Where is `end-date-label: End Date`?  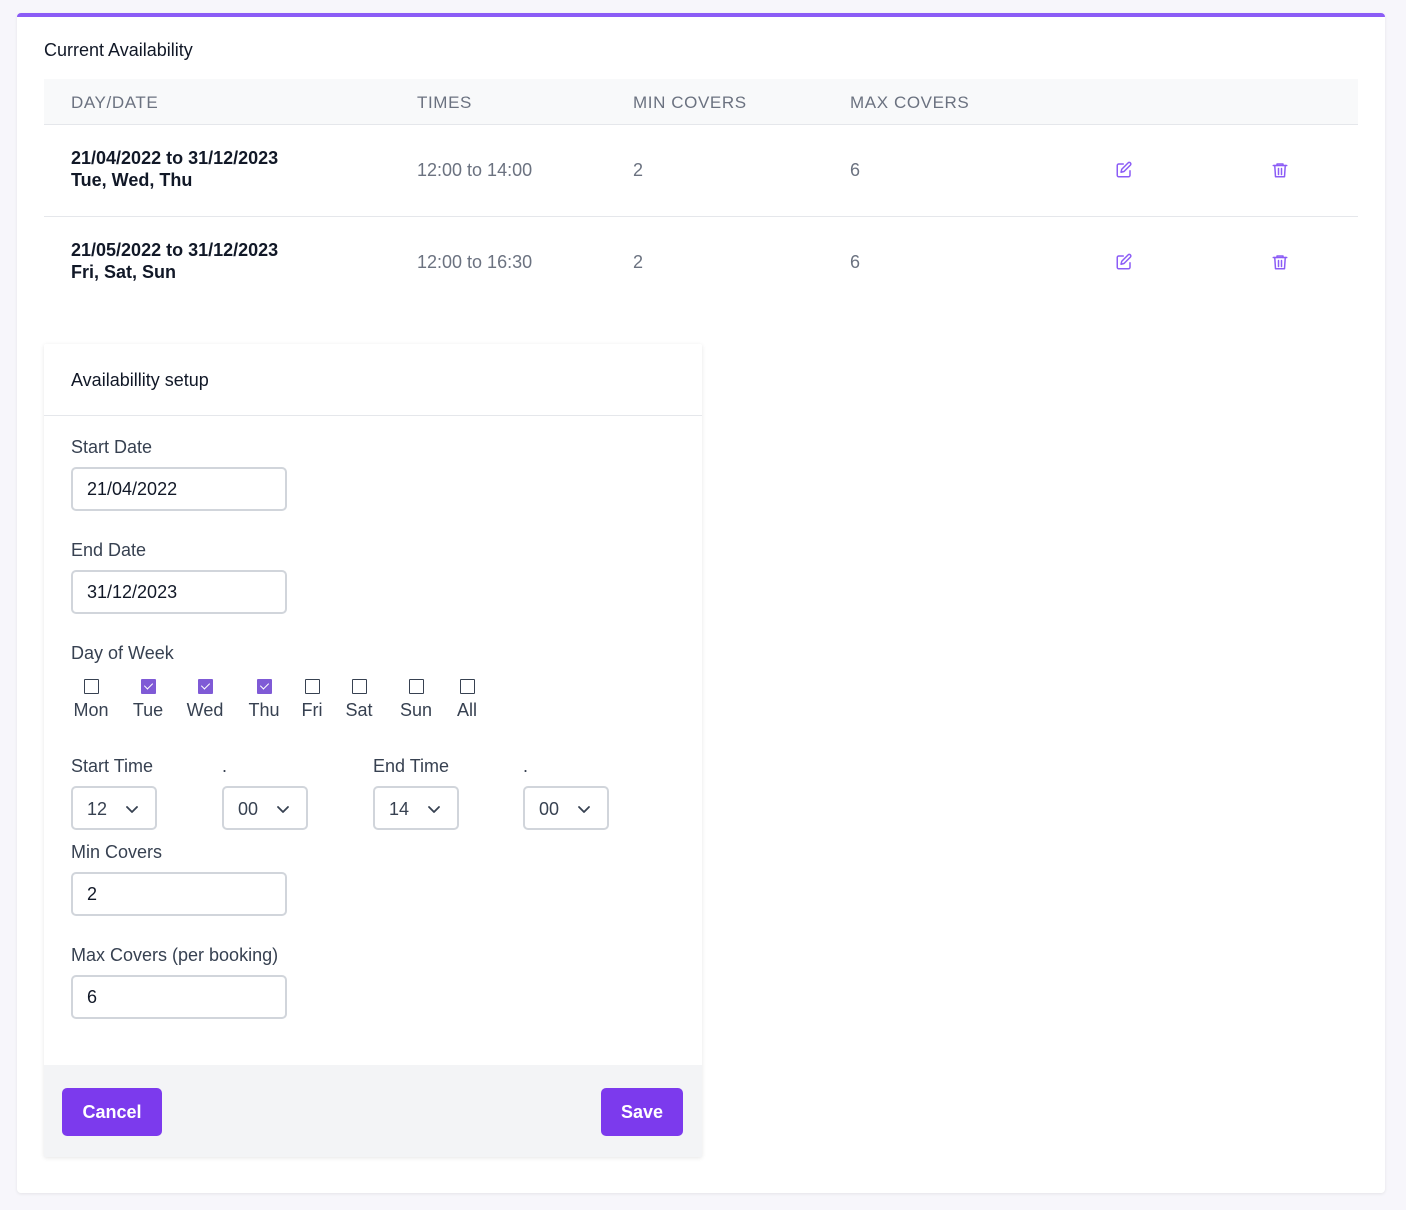 end-date-label: End Date is located at coordinates (109, 550).